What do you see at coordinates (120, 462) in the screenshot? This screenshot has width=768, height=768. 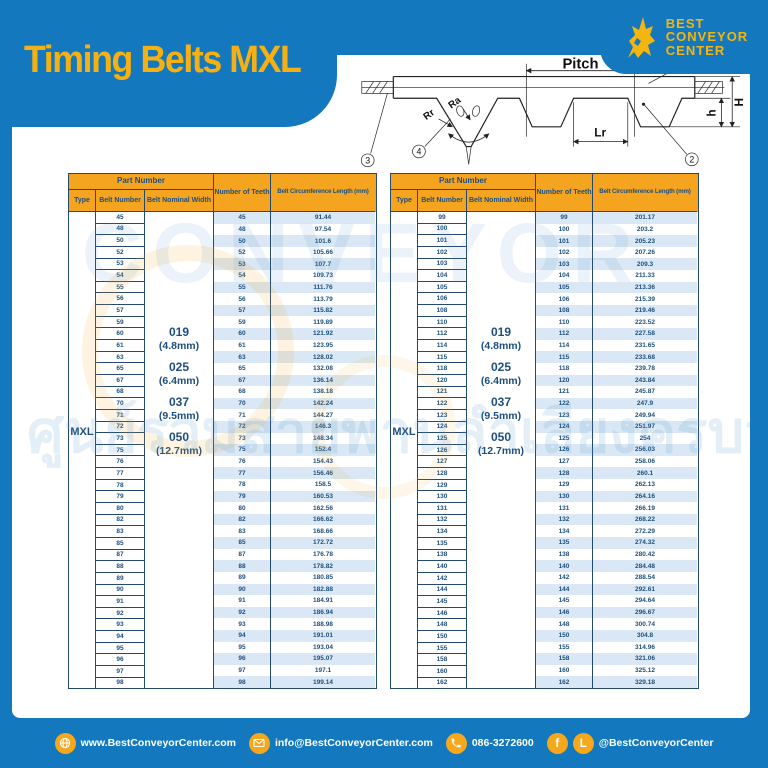 I see `cell-belt-number: 76` at bounding box center [120, 462].